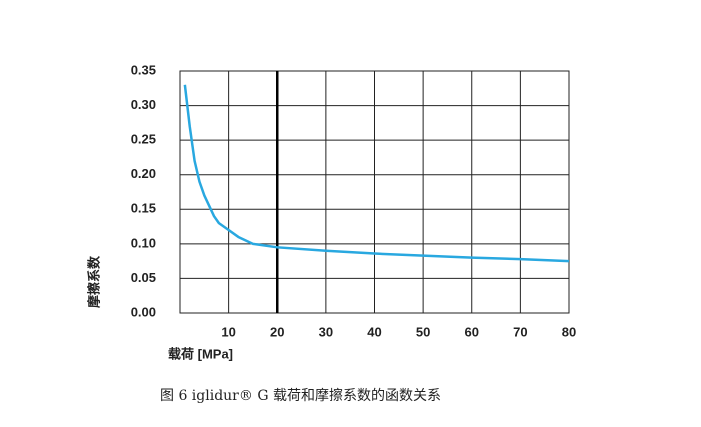 This screenshot has width=701, height=427. I want to click on x-tick-label: 80, so click(569, 331).